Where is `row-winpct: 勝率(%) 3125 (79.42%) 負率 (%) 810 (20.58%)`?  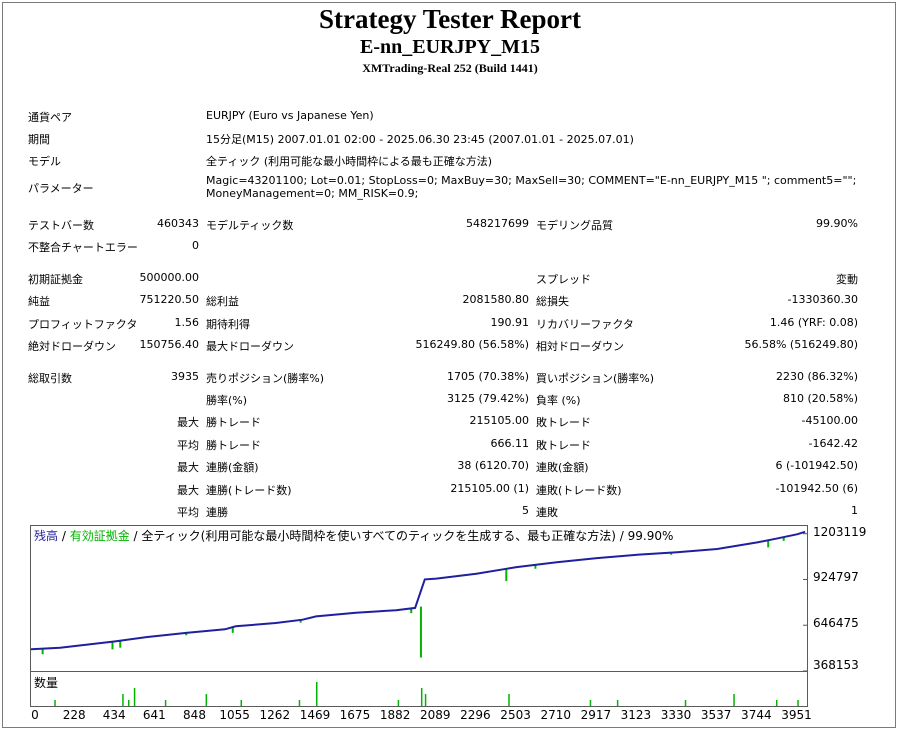
row-winpct: 勝率(%) 3125 (79.42%) 負率 (%) 810 (20.58%) is located at coordinates (450, 399).